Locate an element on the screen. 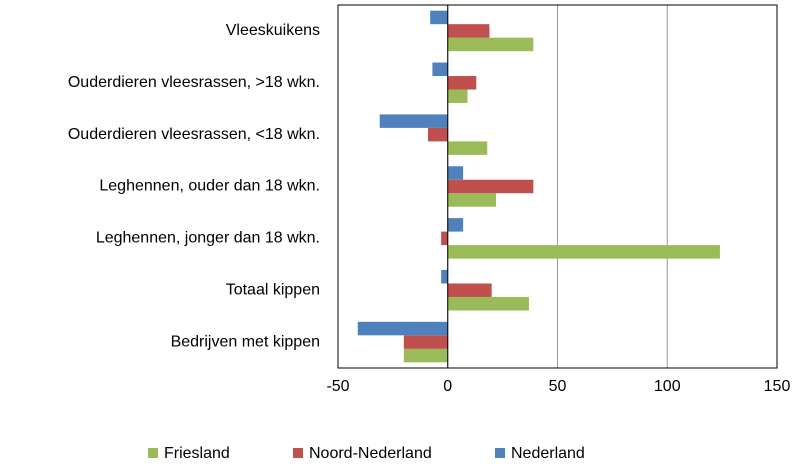  x-tick-label: 0 is located at coordinates (447, 386).